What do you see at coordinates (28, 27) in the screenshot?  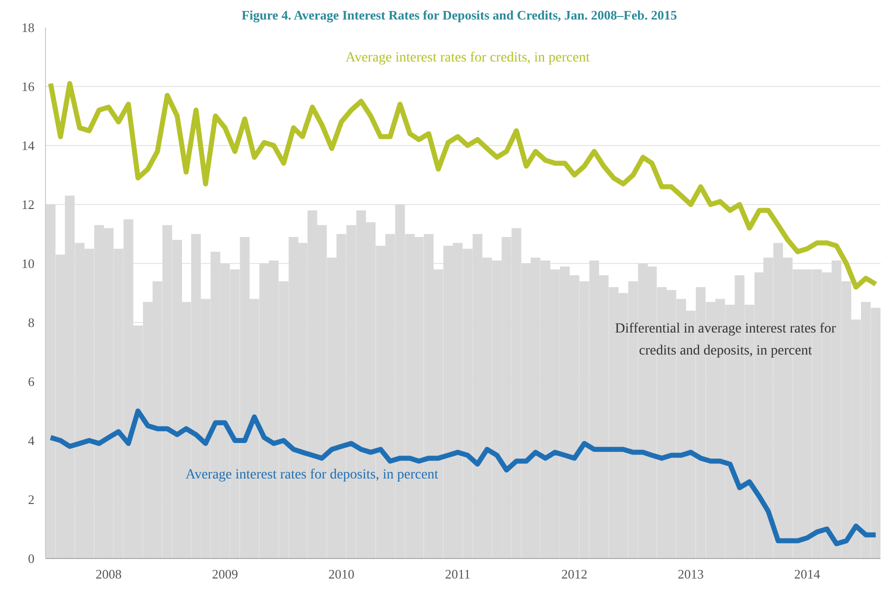 I see `y-tick-label: 18` at bounding box center [28, 27].